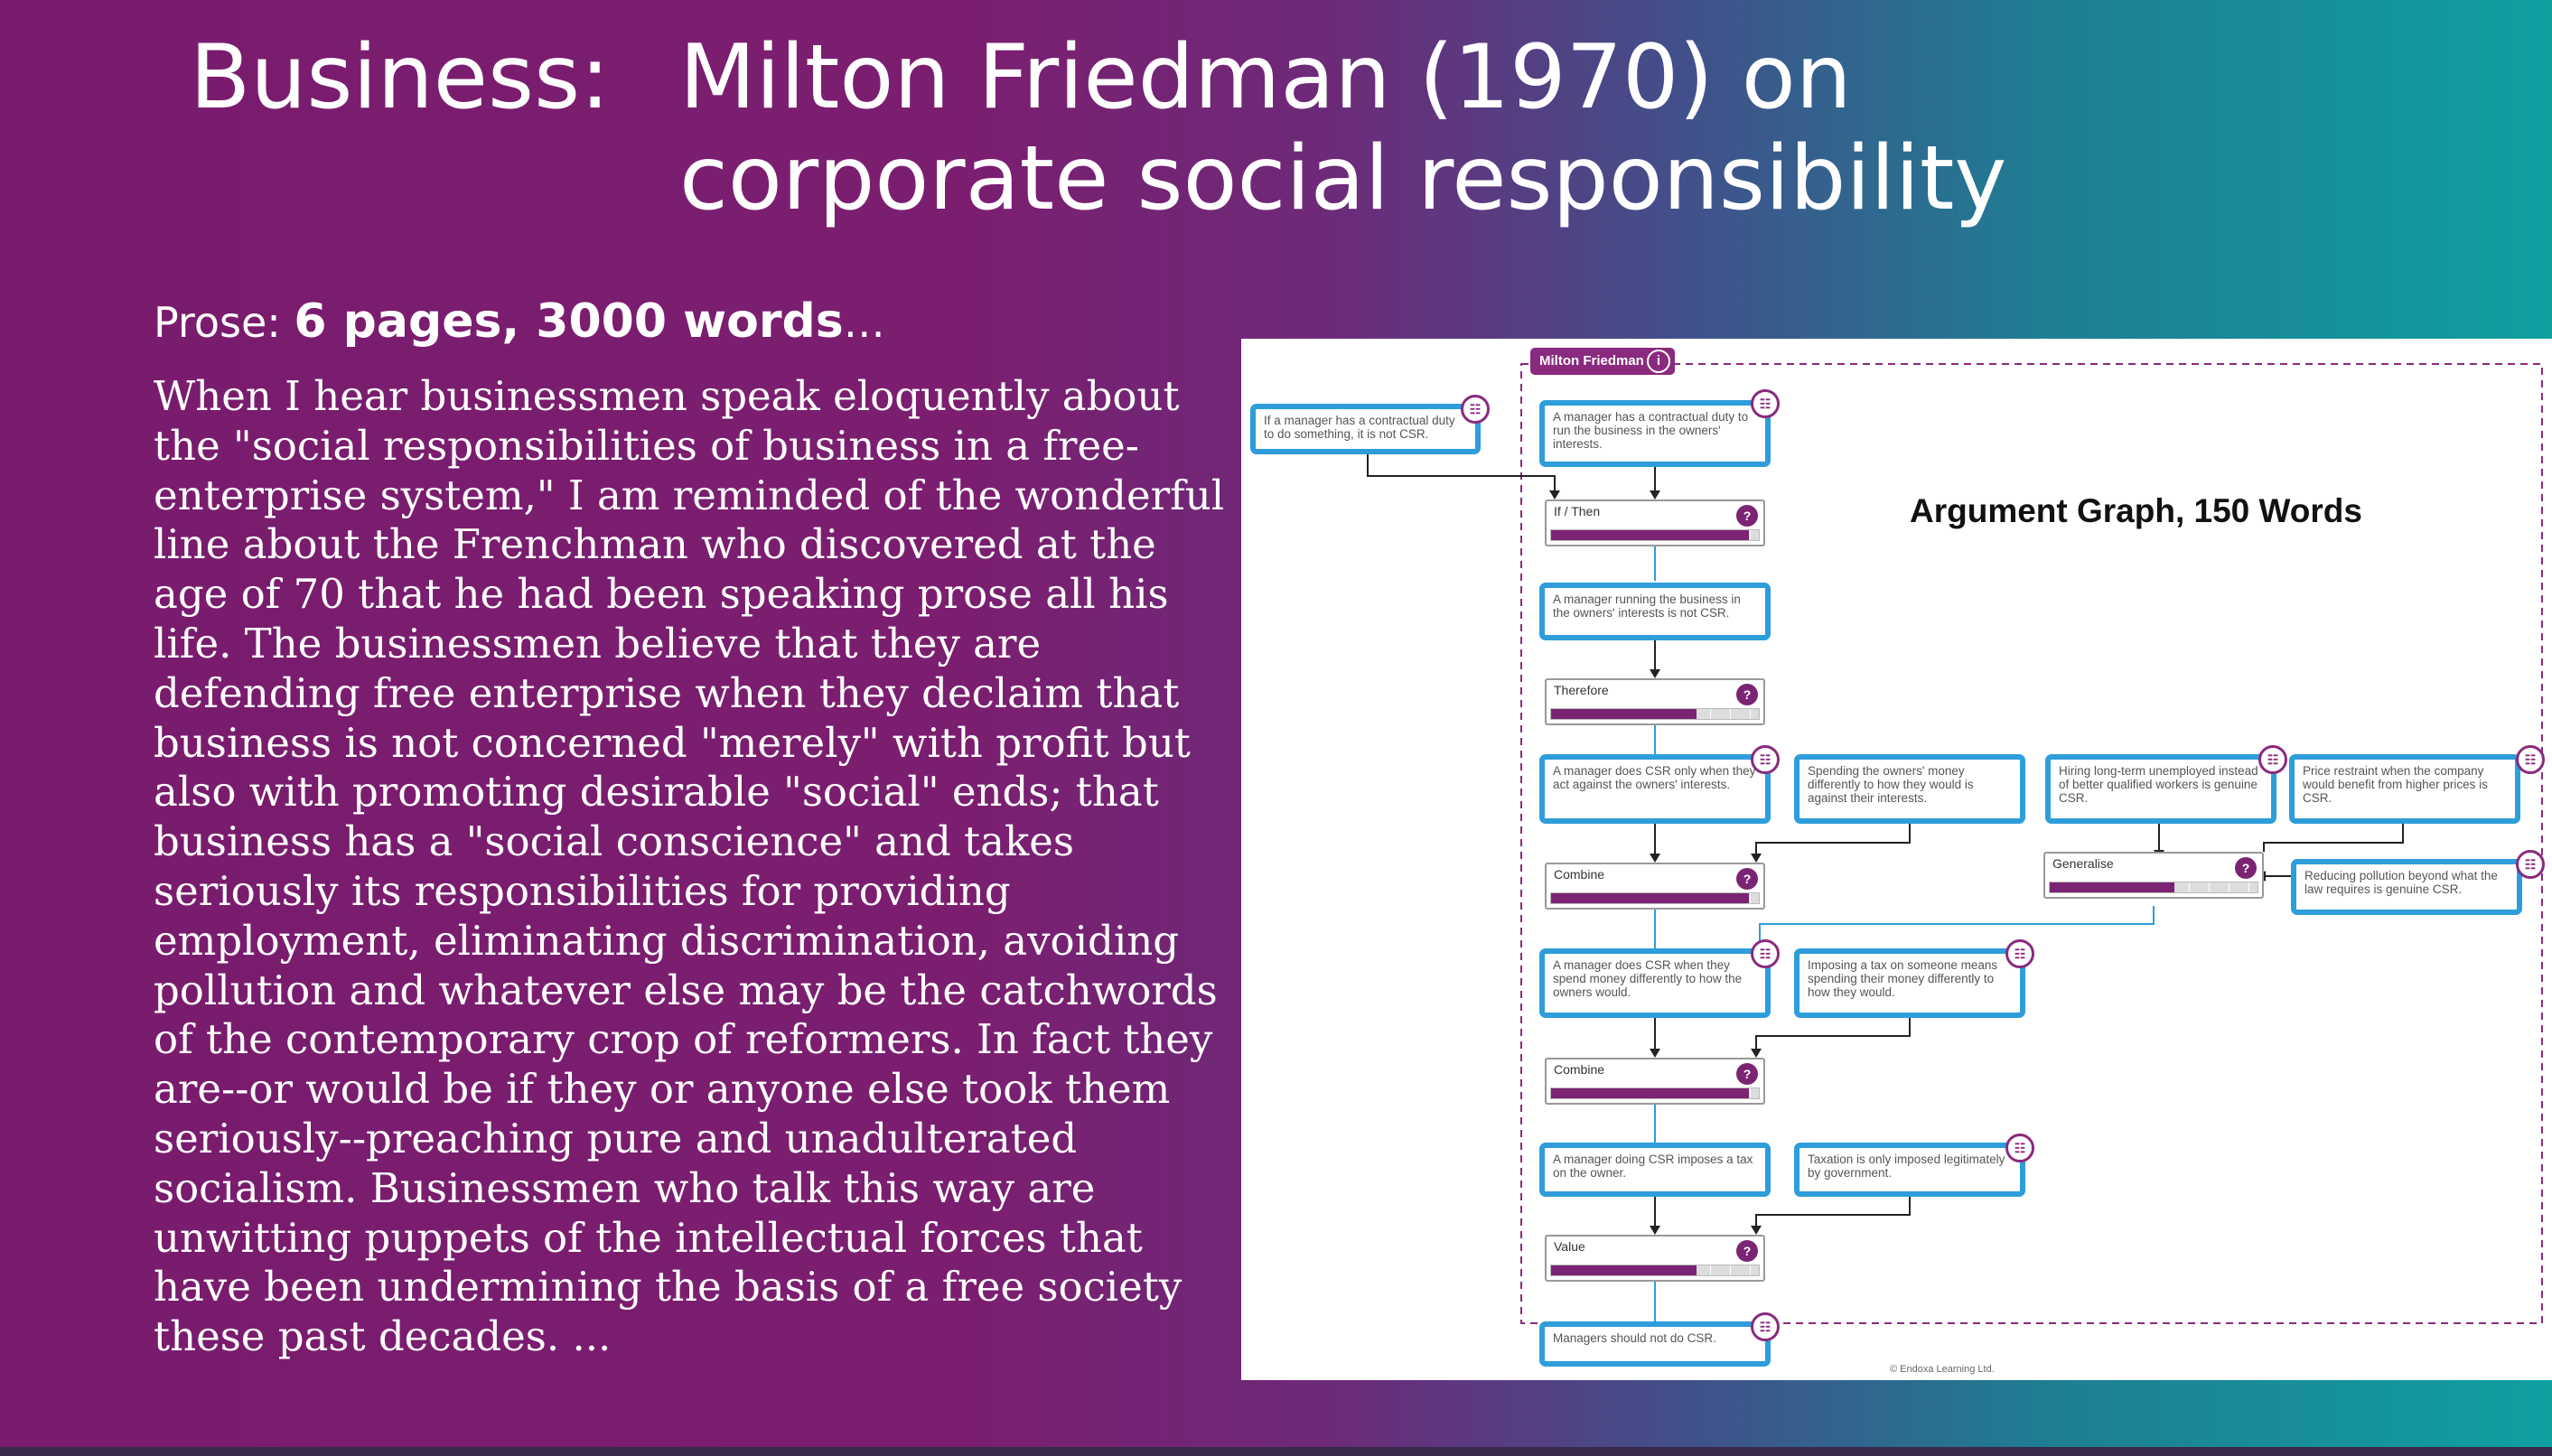  Describe the element at coordinates (1655, 1258) in the screenshot. I see `inference-i6: Value ?` at that location.